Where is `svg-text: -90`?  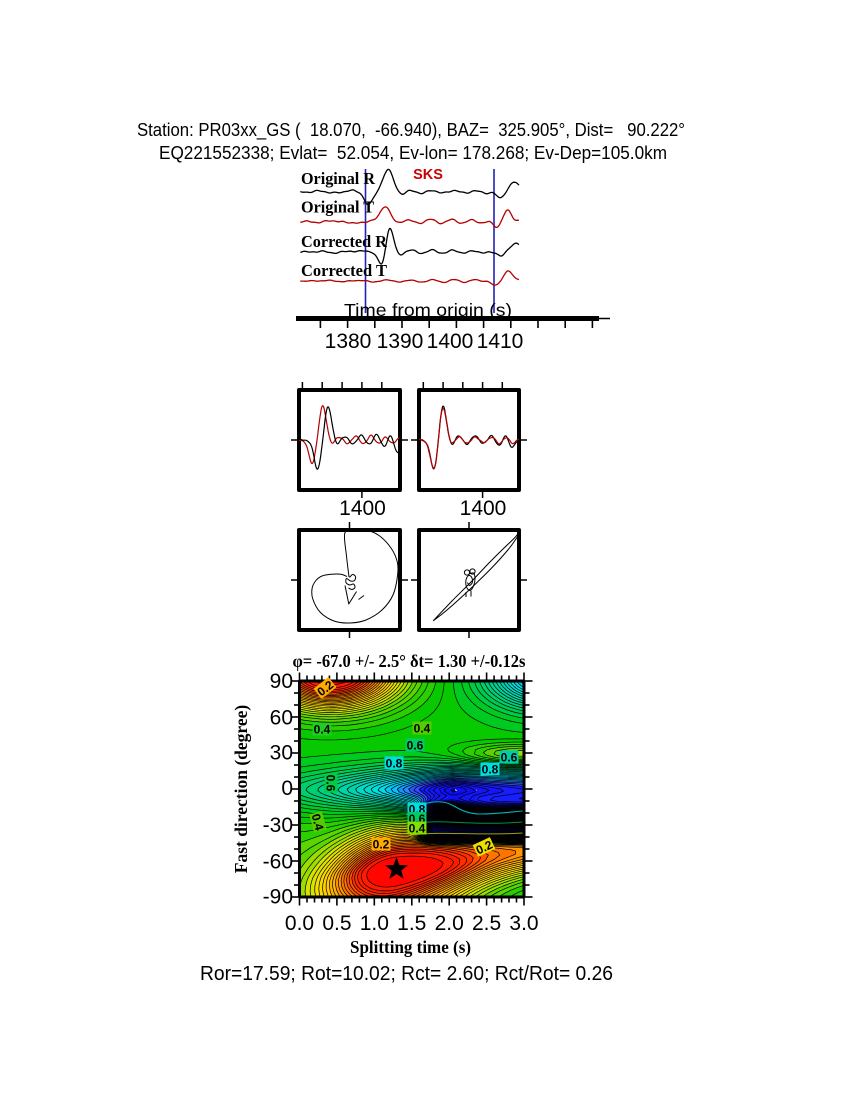 svg-text: -90 is located at coordinates (278, 897).